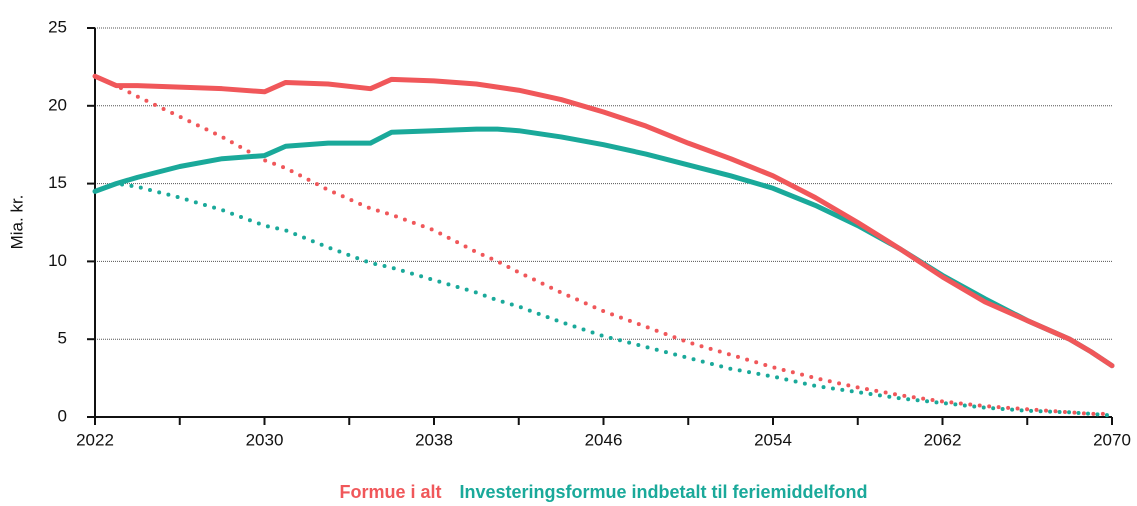  What do you see at coordinates (390, 492) in the screenshot?
I see `legend-entry: Formue i alt` at bounding box center [390, 492].